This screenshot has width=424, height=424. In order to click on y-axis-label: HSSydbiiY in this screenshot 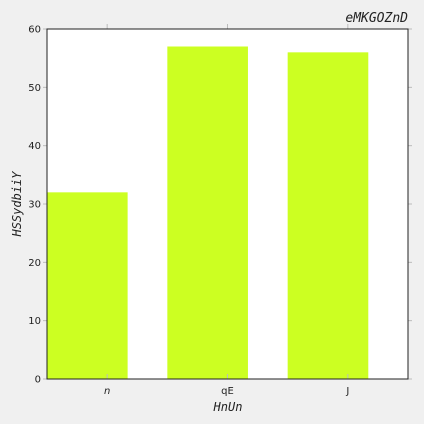, I will do `click(17, 204)`.